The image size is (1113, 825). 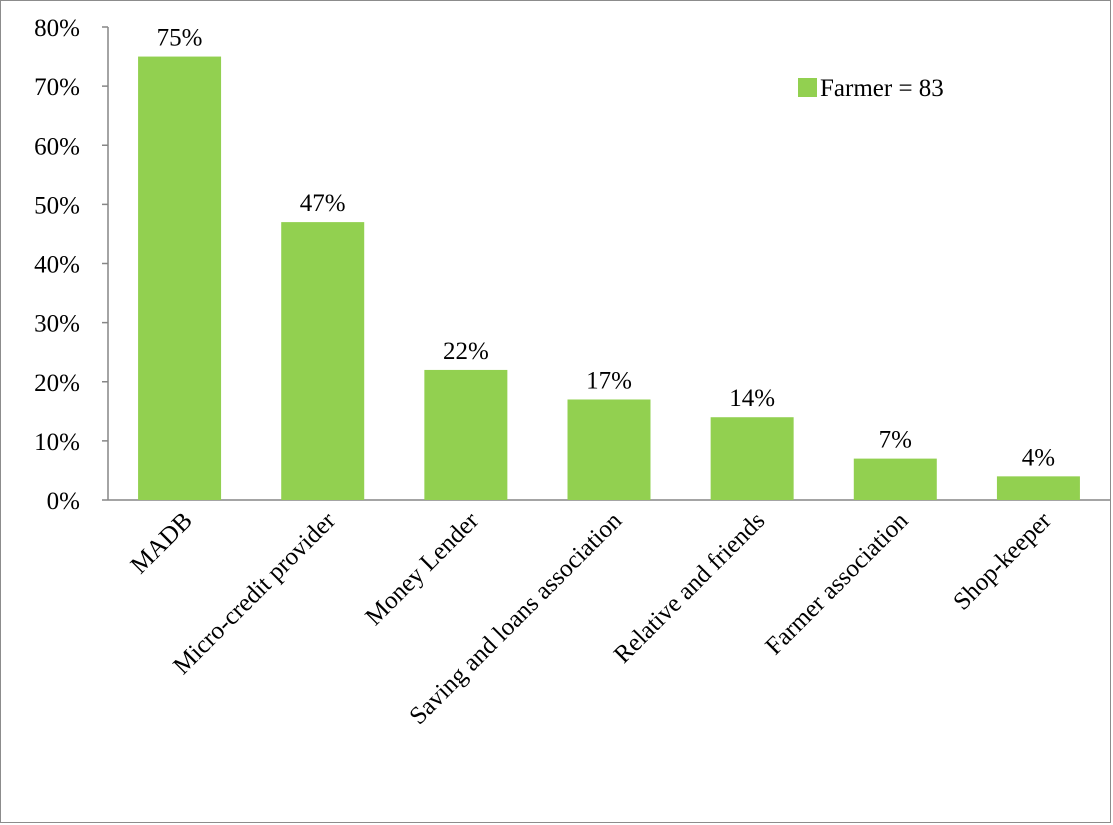 I want to click on data-label: 17%, so click(x=609, y=380).